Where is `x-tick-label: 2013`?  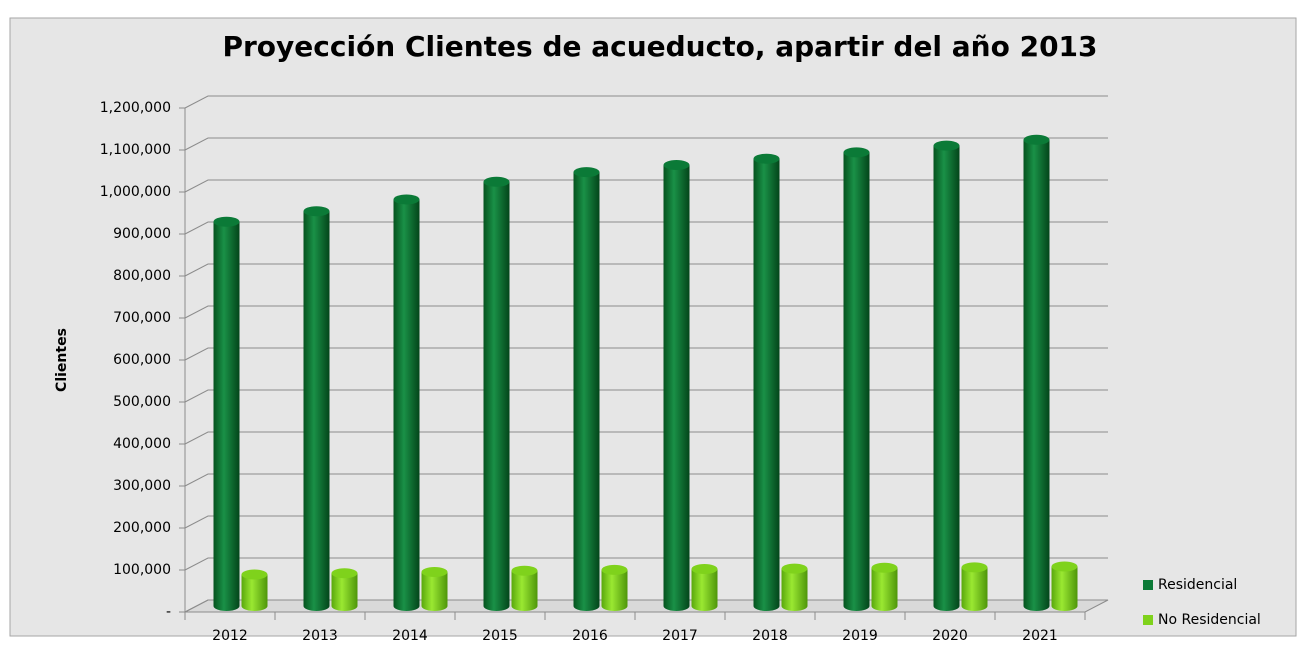
x-tick-label: 2013 is located at coordinates (320, 636).